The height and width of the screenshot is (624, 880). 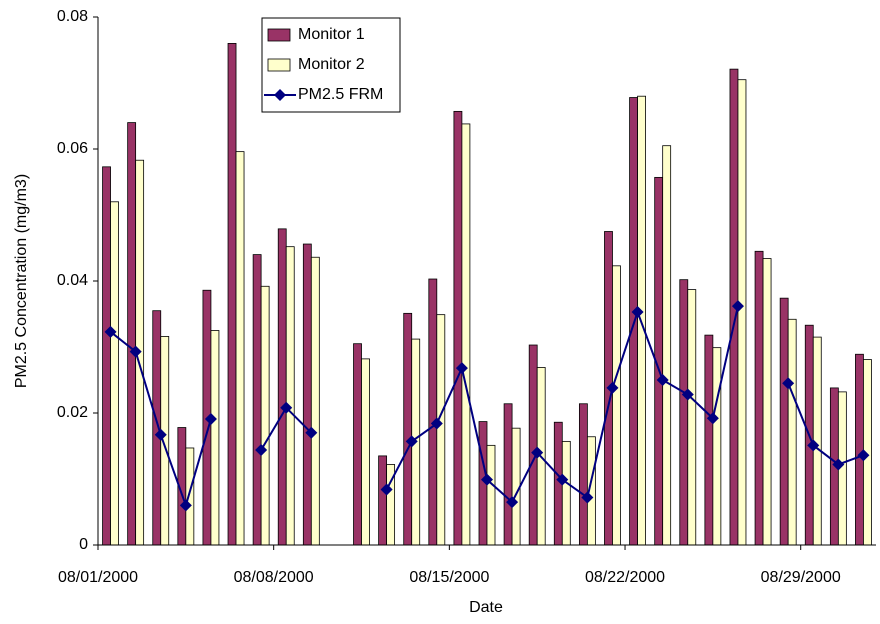 What do you see at coordinates (21, 281) in the screenshot?
I see `y-axis-label: PM2.5 Concentration (mg/m3)` at bounding box center [21, 281].